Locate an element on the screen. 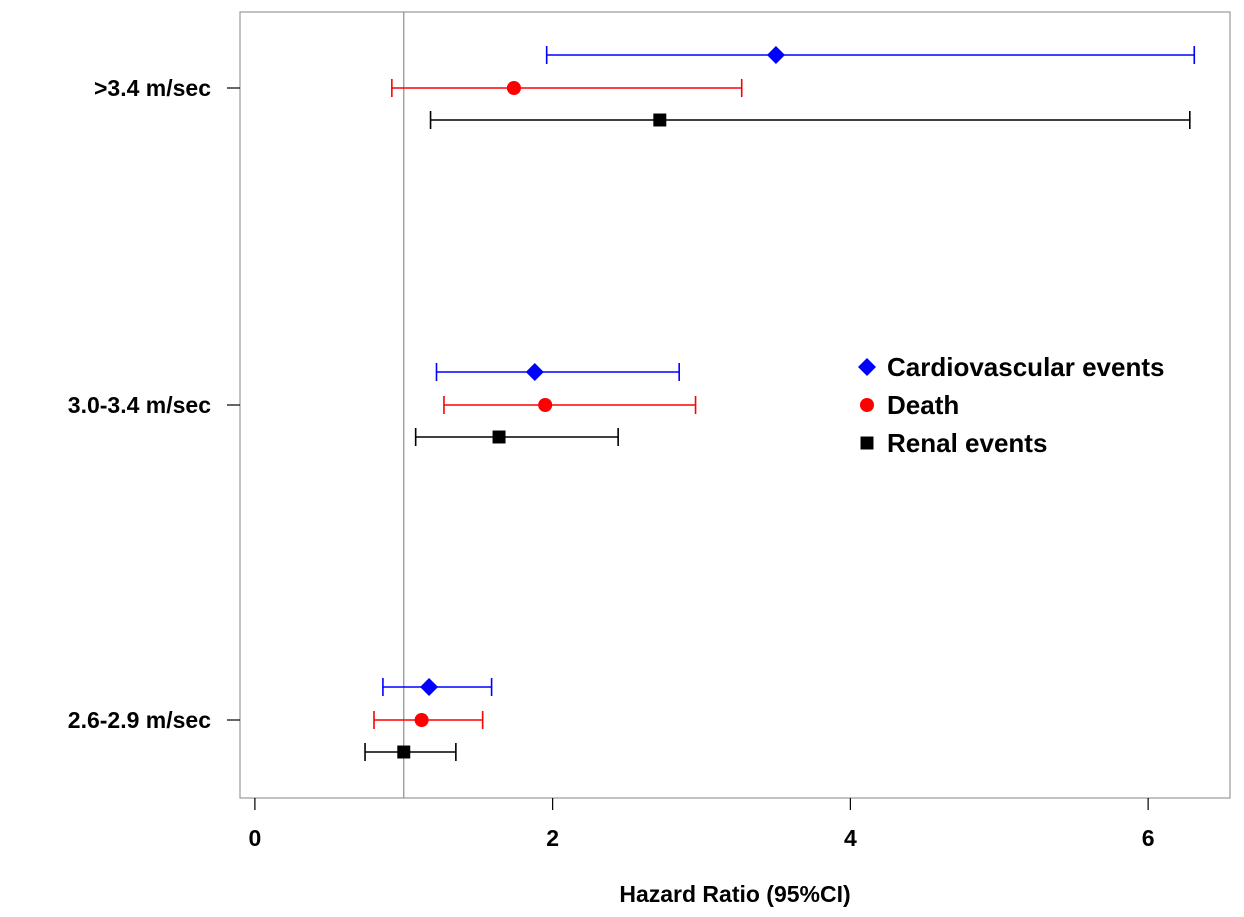  x-axis: 0 2 4 6 is located at coordinates (701, 824).